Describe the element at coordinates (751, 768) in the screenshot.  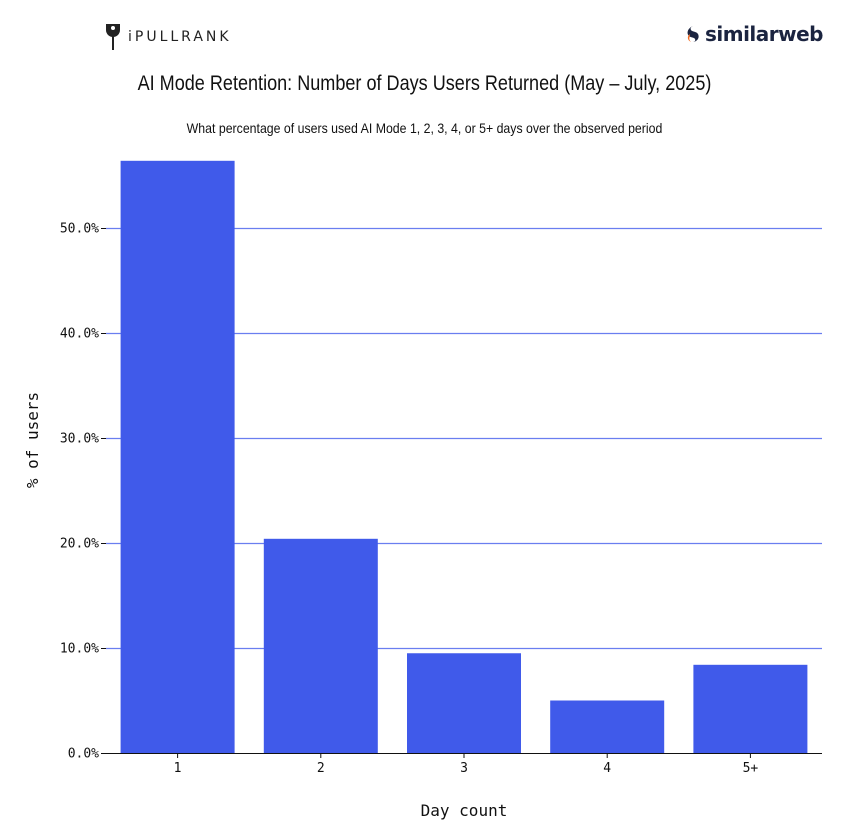
I see `x-tick-label: 5+` at that location.